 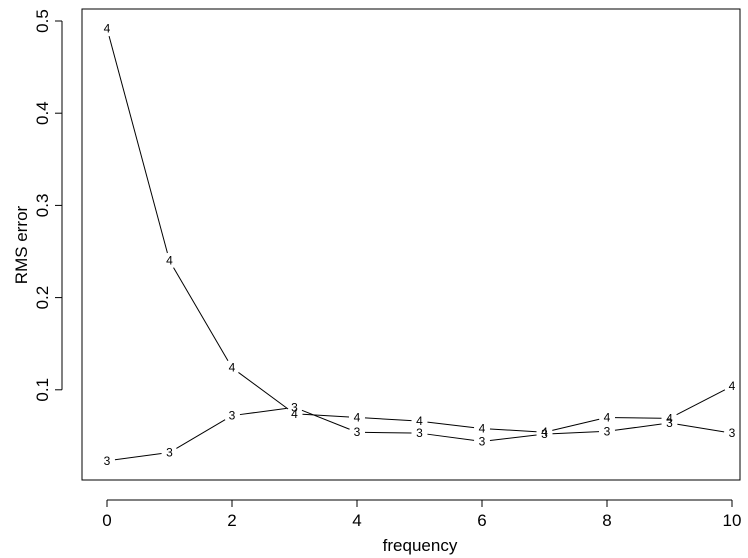 What do you see at coordinates (42, 21) in the screenshot?
I see `y-tick-label: 0.5` at bounding box center [42, 21].